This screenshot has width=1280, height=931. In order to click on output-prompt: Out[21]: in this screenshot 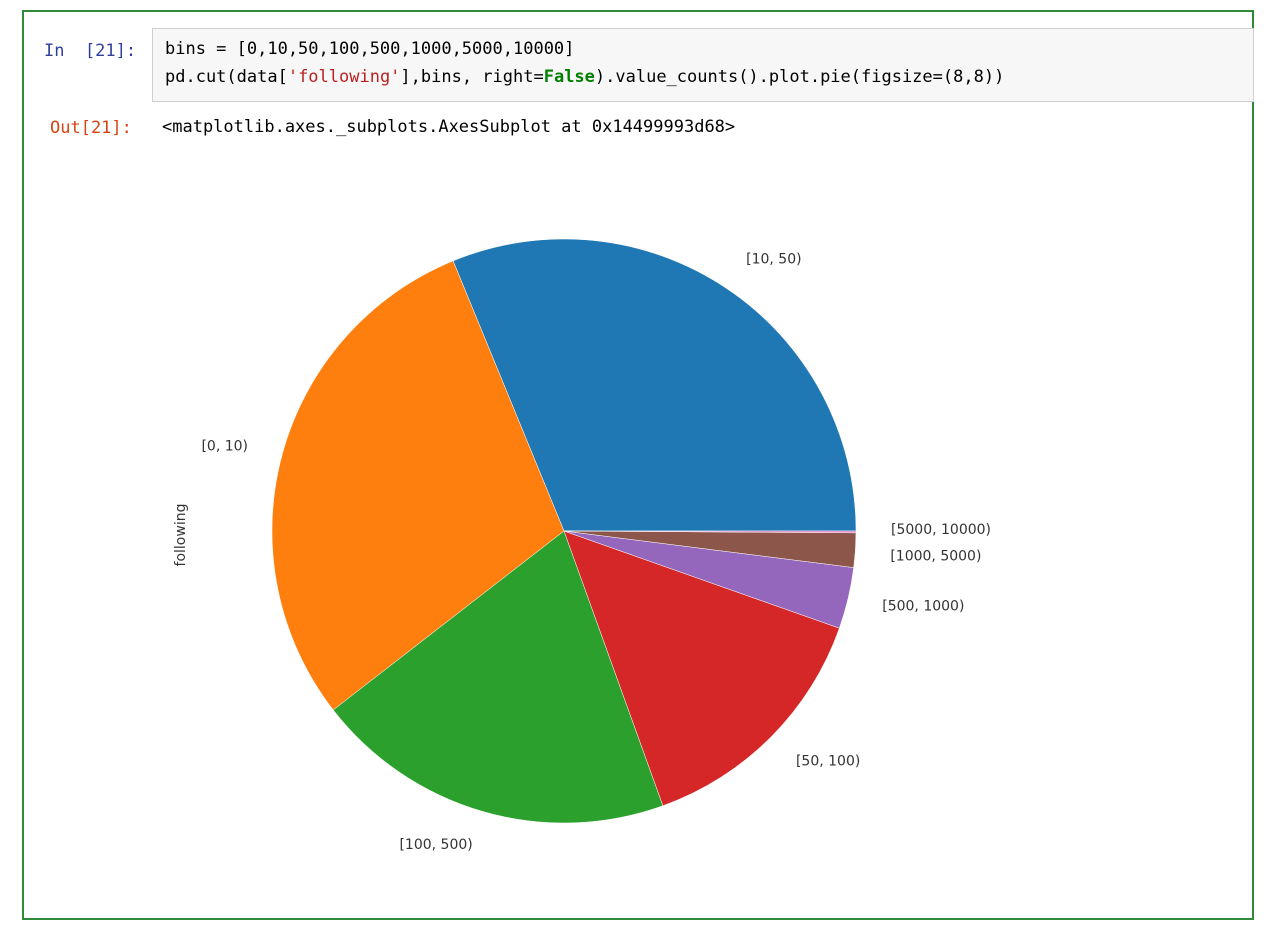, I will do `click(91, 128)`.